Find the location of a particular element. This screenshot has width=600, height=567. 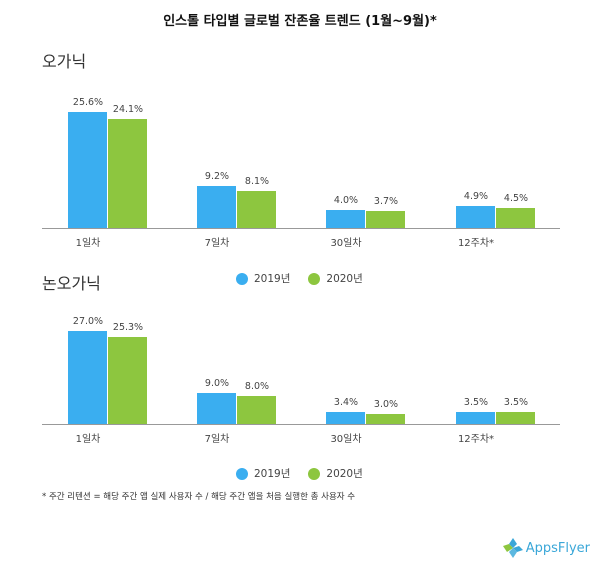

data-label: 4.5% is located at coordinates (516, 198).